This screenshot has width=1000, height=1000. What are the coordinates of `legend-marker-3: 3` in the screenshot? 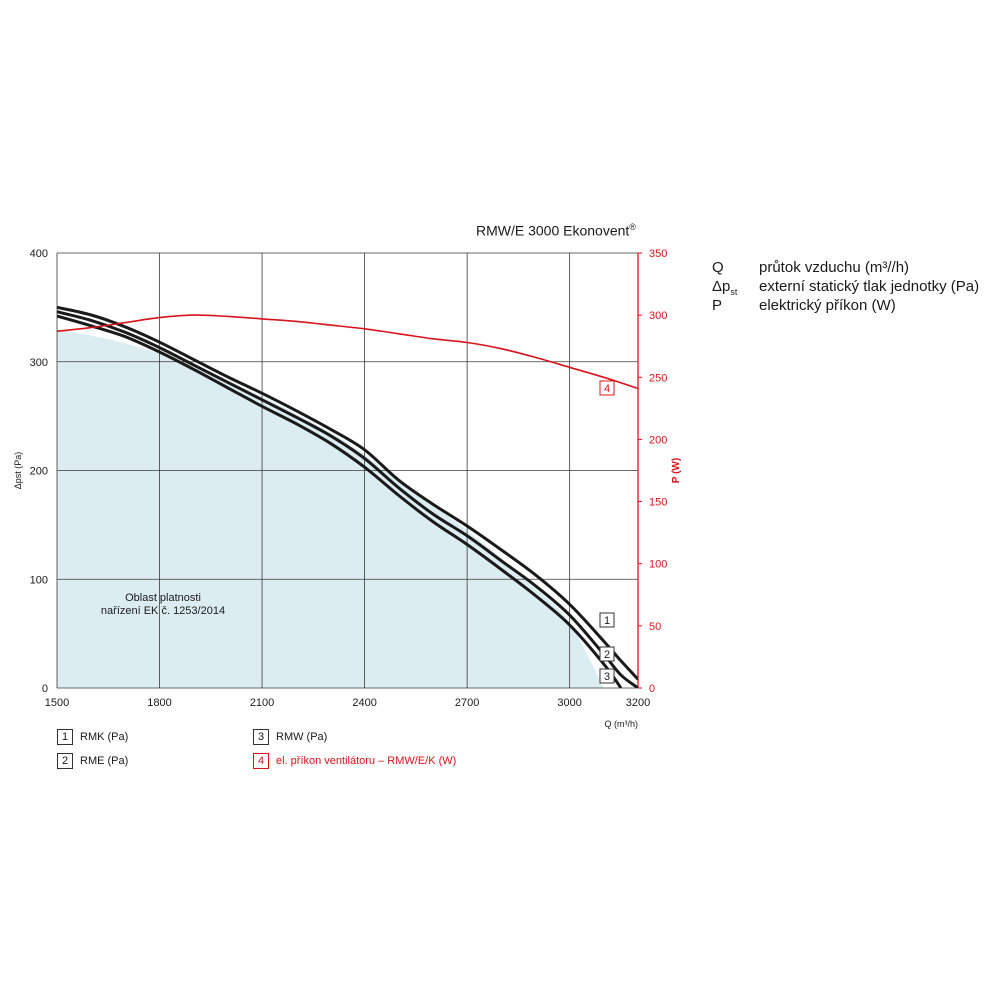 It's located at (261, 737).